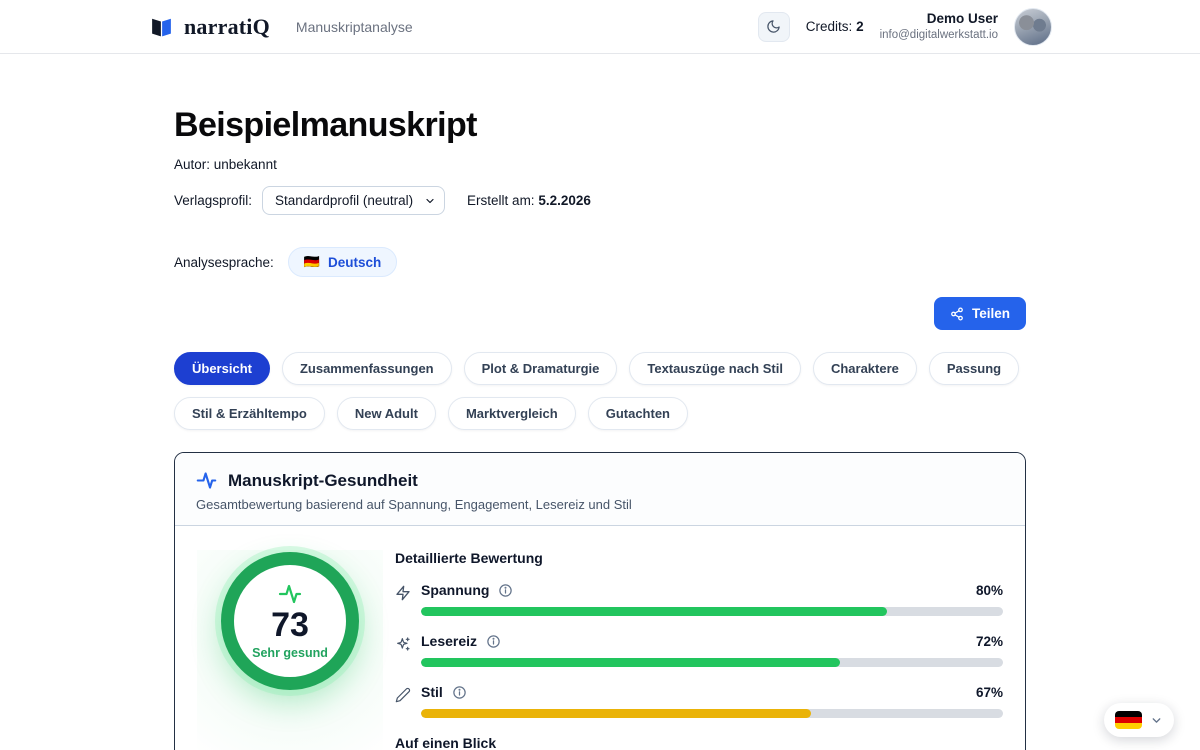 This screenshot has width=1200, height=750. Describe the element at coordinates (989, 590) in the screenshot. I see `metric-value: 80%` at that location.